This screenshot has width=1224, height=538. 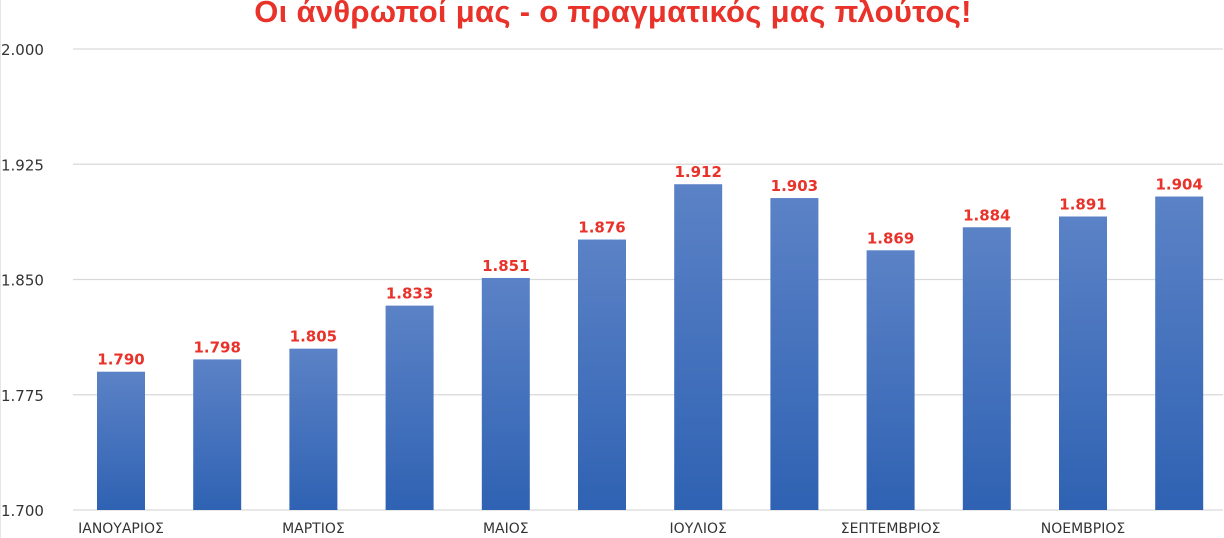 What do you see at coordinates (1178, 185) in the screenshot?
I see `data-label: 1.904` at bounding box center [1178, 185].